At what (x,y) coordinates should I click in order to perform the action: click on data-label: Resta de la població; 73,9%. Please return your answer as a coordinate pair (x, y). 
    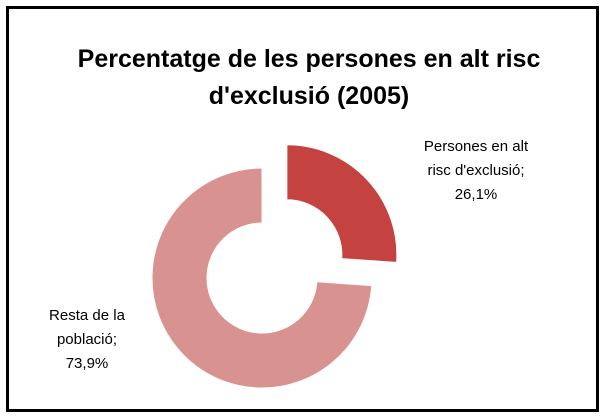
    Looking at the image, I should click on (87, 340).